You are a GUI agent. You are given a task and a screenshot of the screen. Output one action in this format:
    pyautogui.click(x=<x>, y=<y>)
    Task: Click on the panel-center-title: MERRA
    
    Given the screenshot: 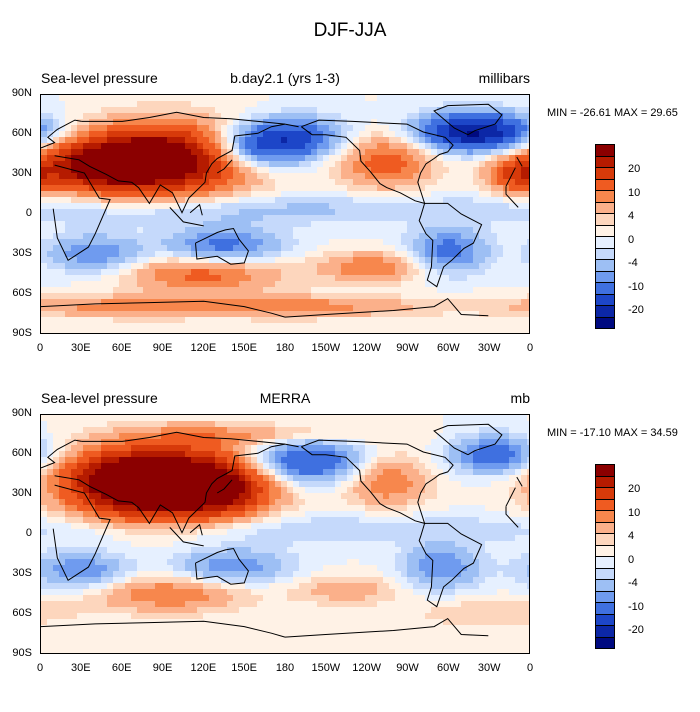 What is the action you would take?
    pyautogui.click(x=285, y=398)
    